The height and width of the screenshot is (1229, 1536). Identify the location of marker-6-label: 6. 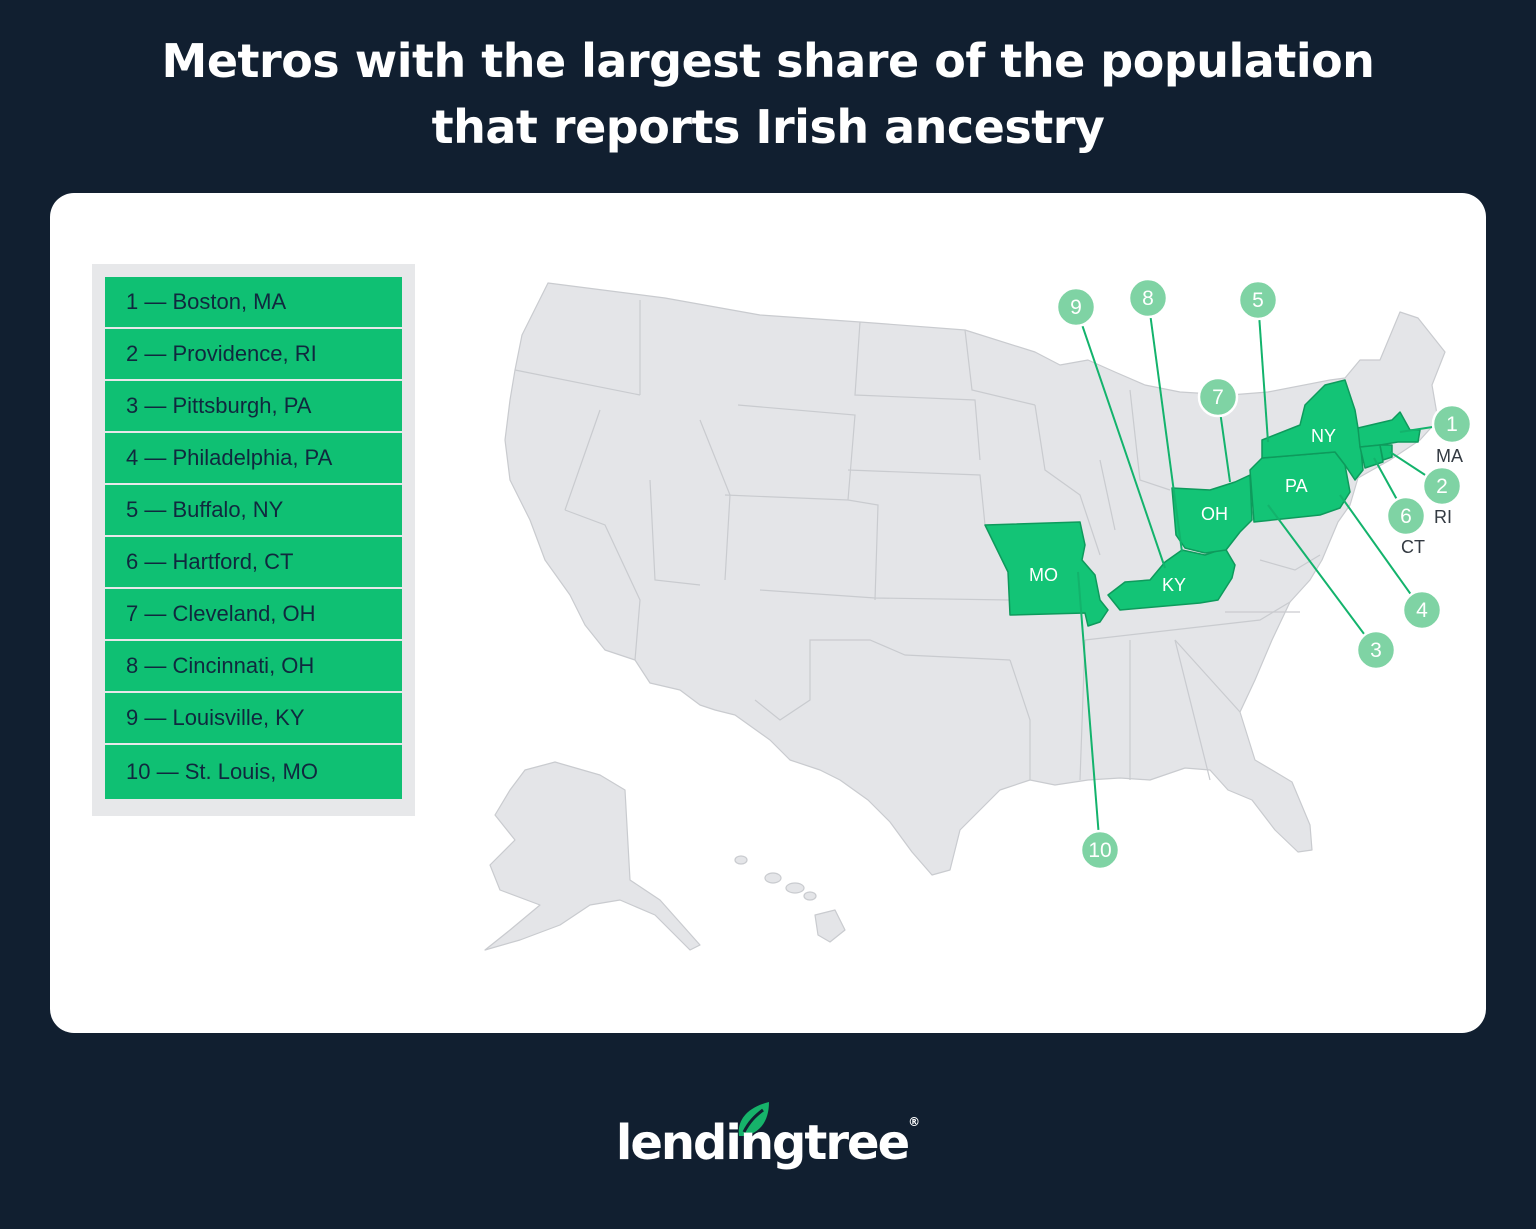
(1406, 516).